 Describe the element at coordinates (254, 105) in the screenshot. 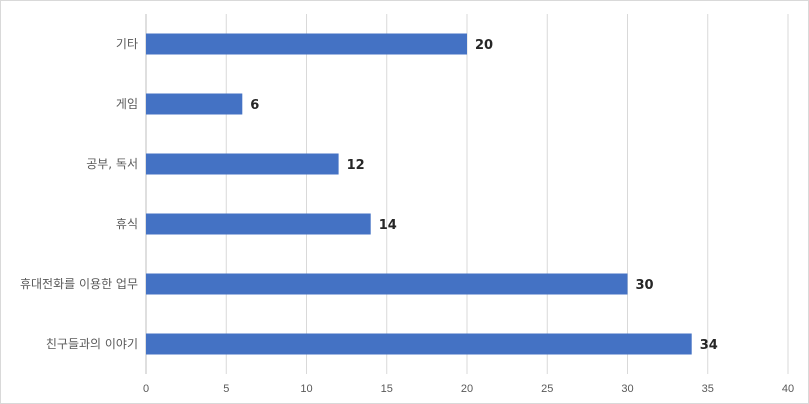

I see `data-label: 6` at that location.